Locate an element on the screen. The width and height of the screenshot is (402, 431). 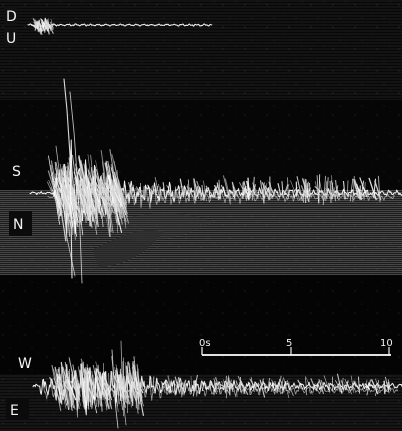
u-label-box is located at coordinates (10, 37).